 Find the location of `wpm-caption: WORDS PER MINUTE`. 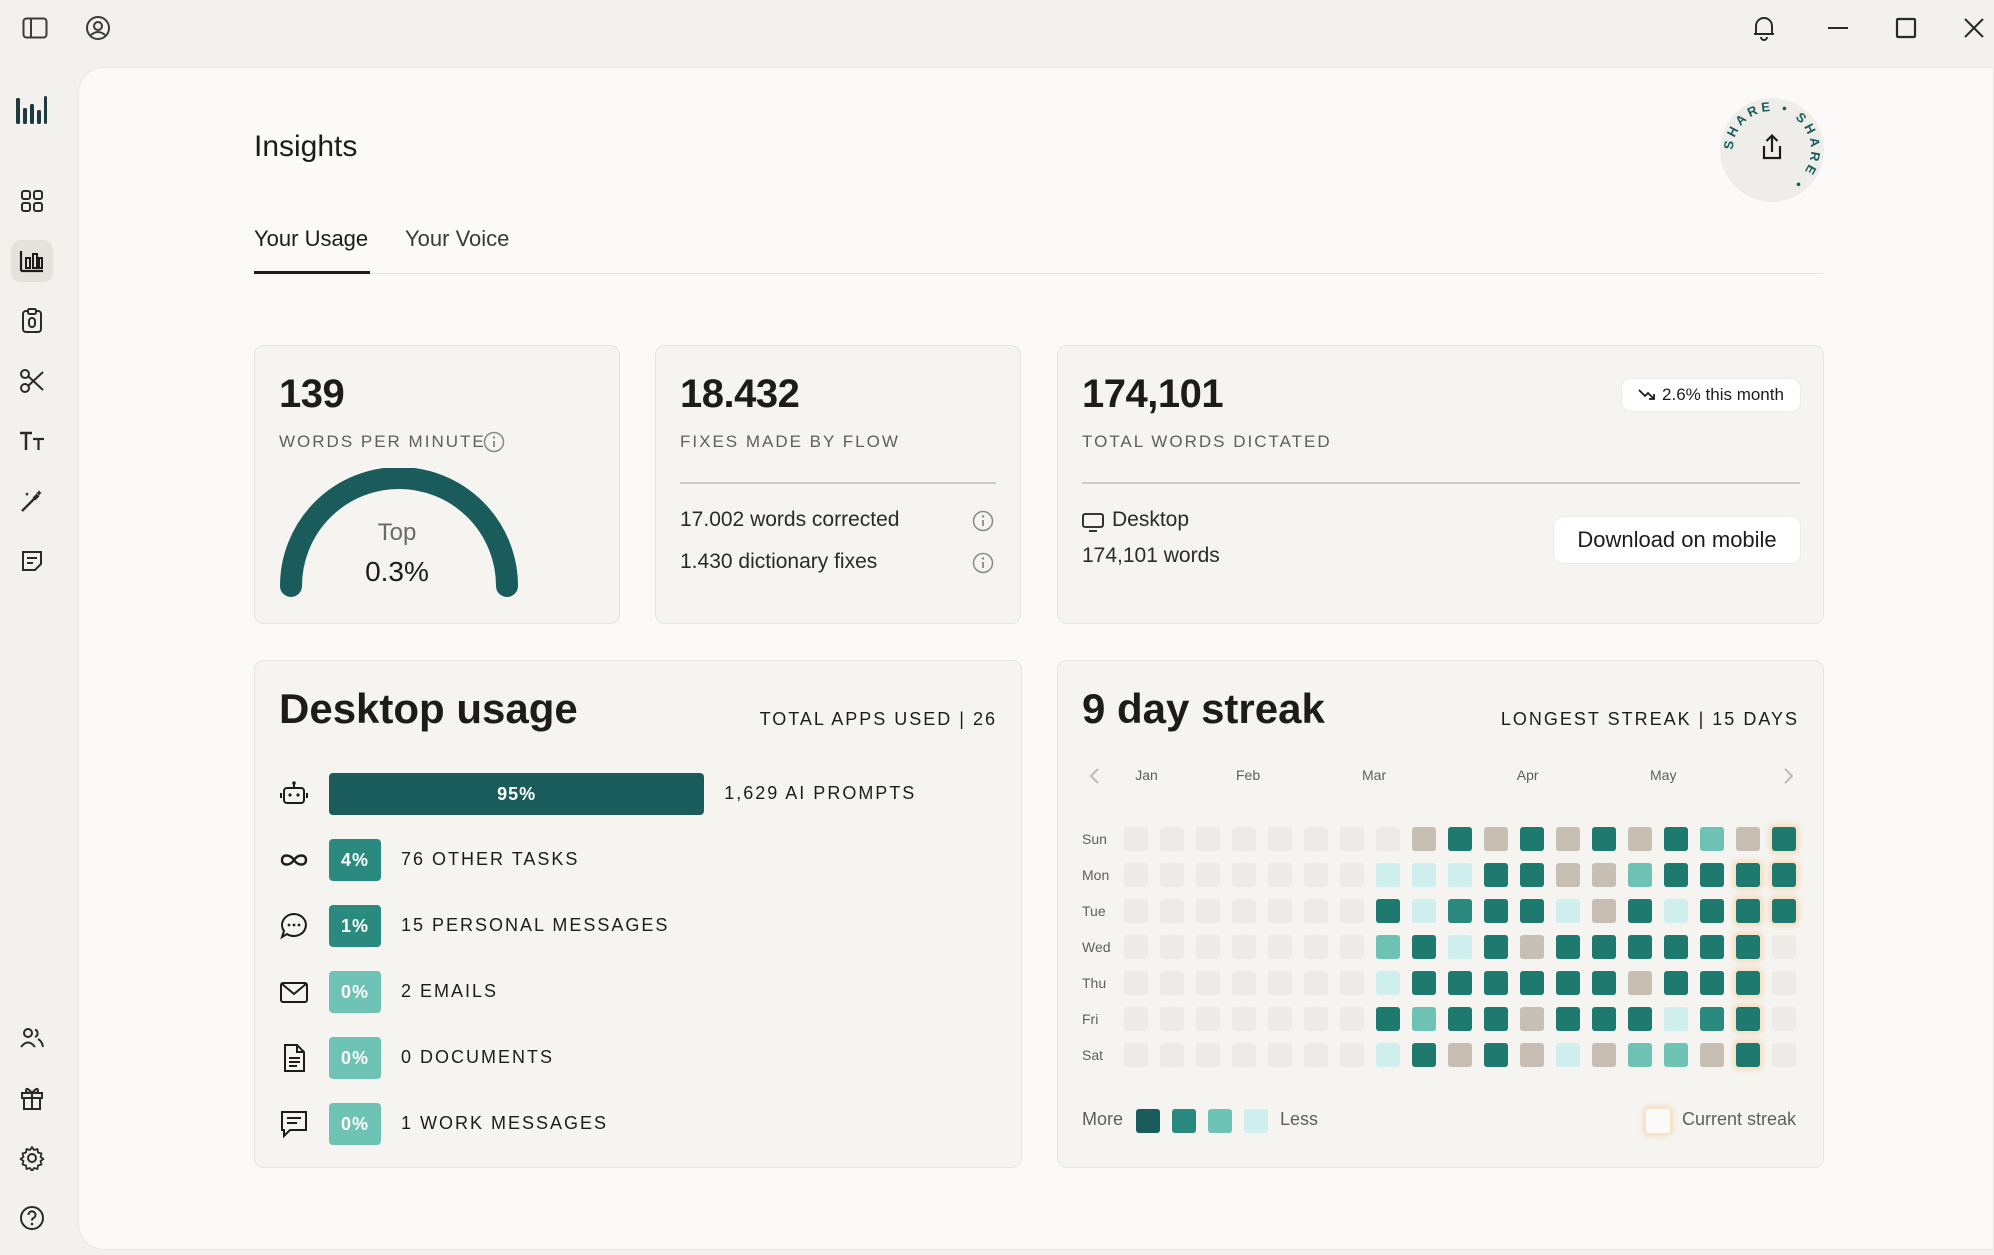

wpm-caption: WORDS PER MINUTE is located at coordinates (382, 441).